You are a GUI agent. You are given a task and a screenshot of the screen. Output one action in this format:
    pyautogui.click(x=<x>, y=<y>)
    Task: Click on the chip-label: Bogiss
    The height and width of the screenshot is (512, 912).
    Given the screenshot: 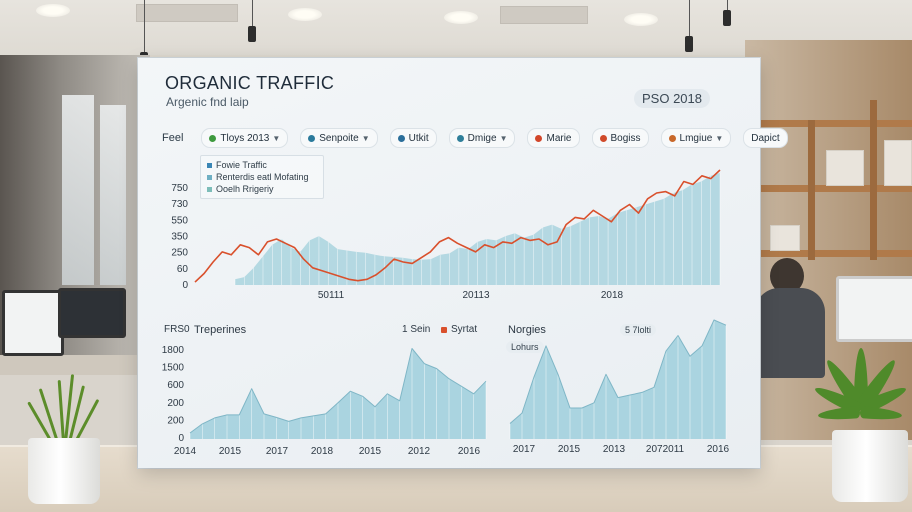 What is the action you would take?
    pyautogui.click(x=625, y=138)
    